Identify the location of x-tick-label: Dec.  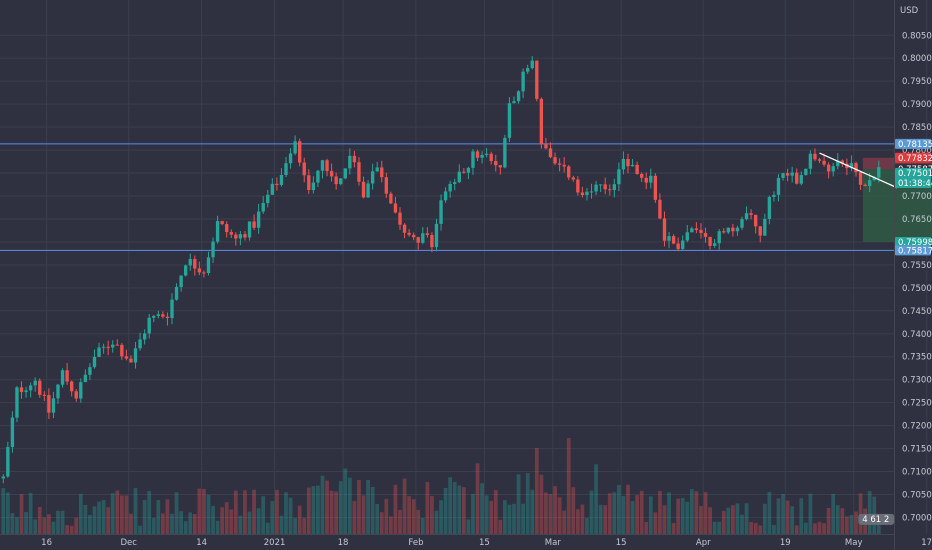
(128, 543).